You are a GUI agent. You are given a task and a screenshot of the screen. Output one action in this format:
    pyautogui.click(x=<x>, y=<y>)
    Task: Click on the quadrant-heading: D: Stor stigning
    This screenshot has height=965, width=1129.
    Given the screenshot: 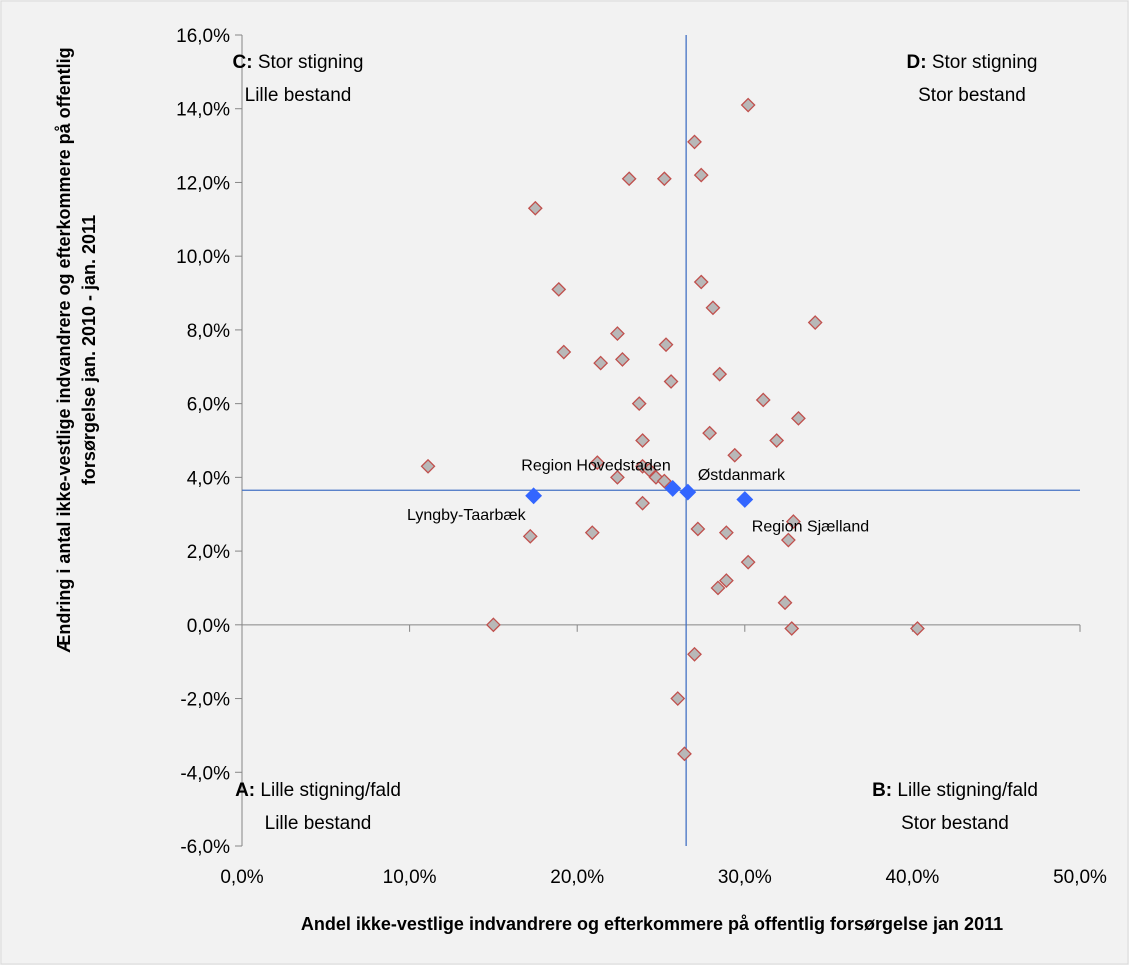 What is the action you would take?
    pyautogui.click(x=972, y=62)
    